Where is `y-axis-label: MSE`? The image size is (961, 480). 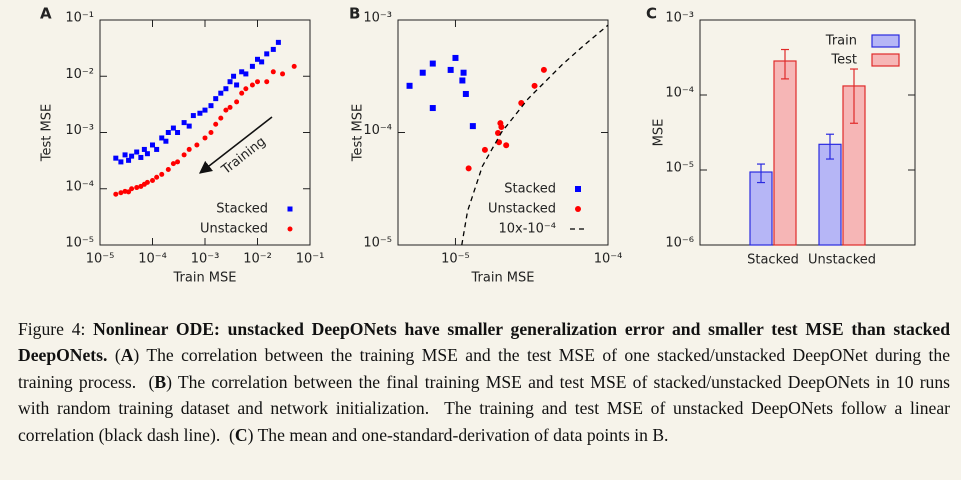
y-axis-label: MSE is located at coordinates (659, 133).